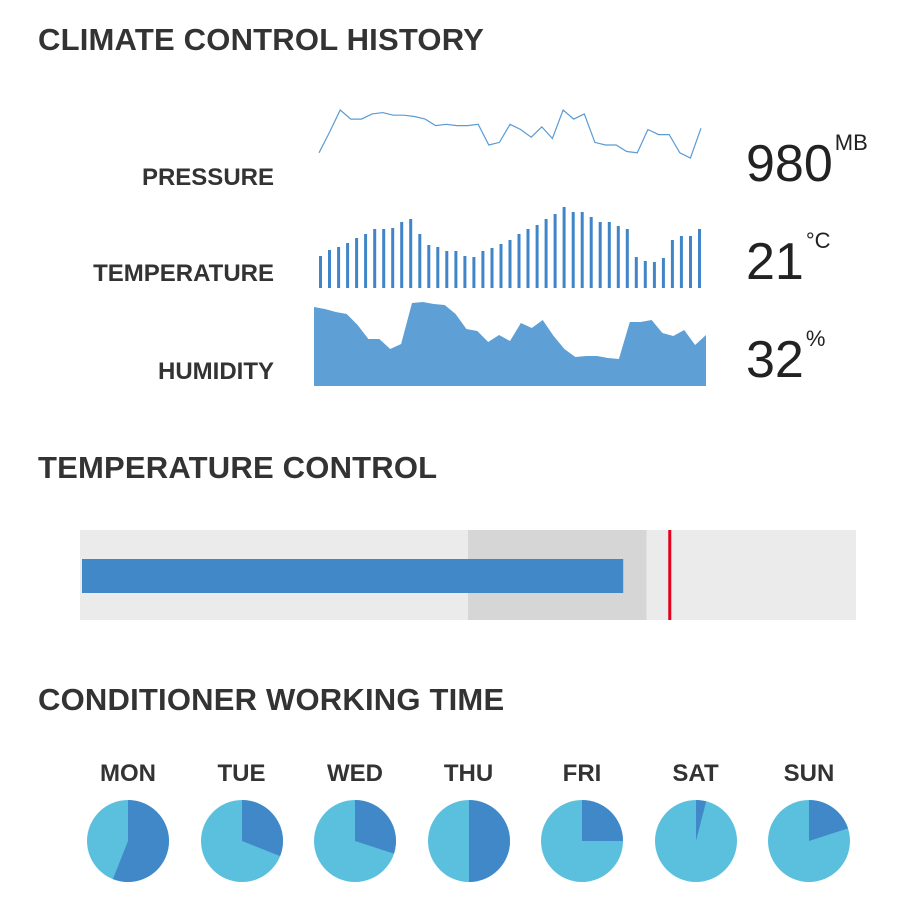  I want to click on bullet-value-bar, so click(353, 576).